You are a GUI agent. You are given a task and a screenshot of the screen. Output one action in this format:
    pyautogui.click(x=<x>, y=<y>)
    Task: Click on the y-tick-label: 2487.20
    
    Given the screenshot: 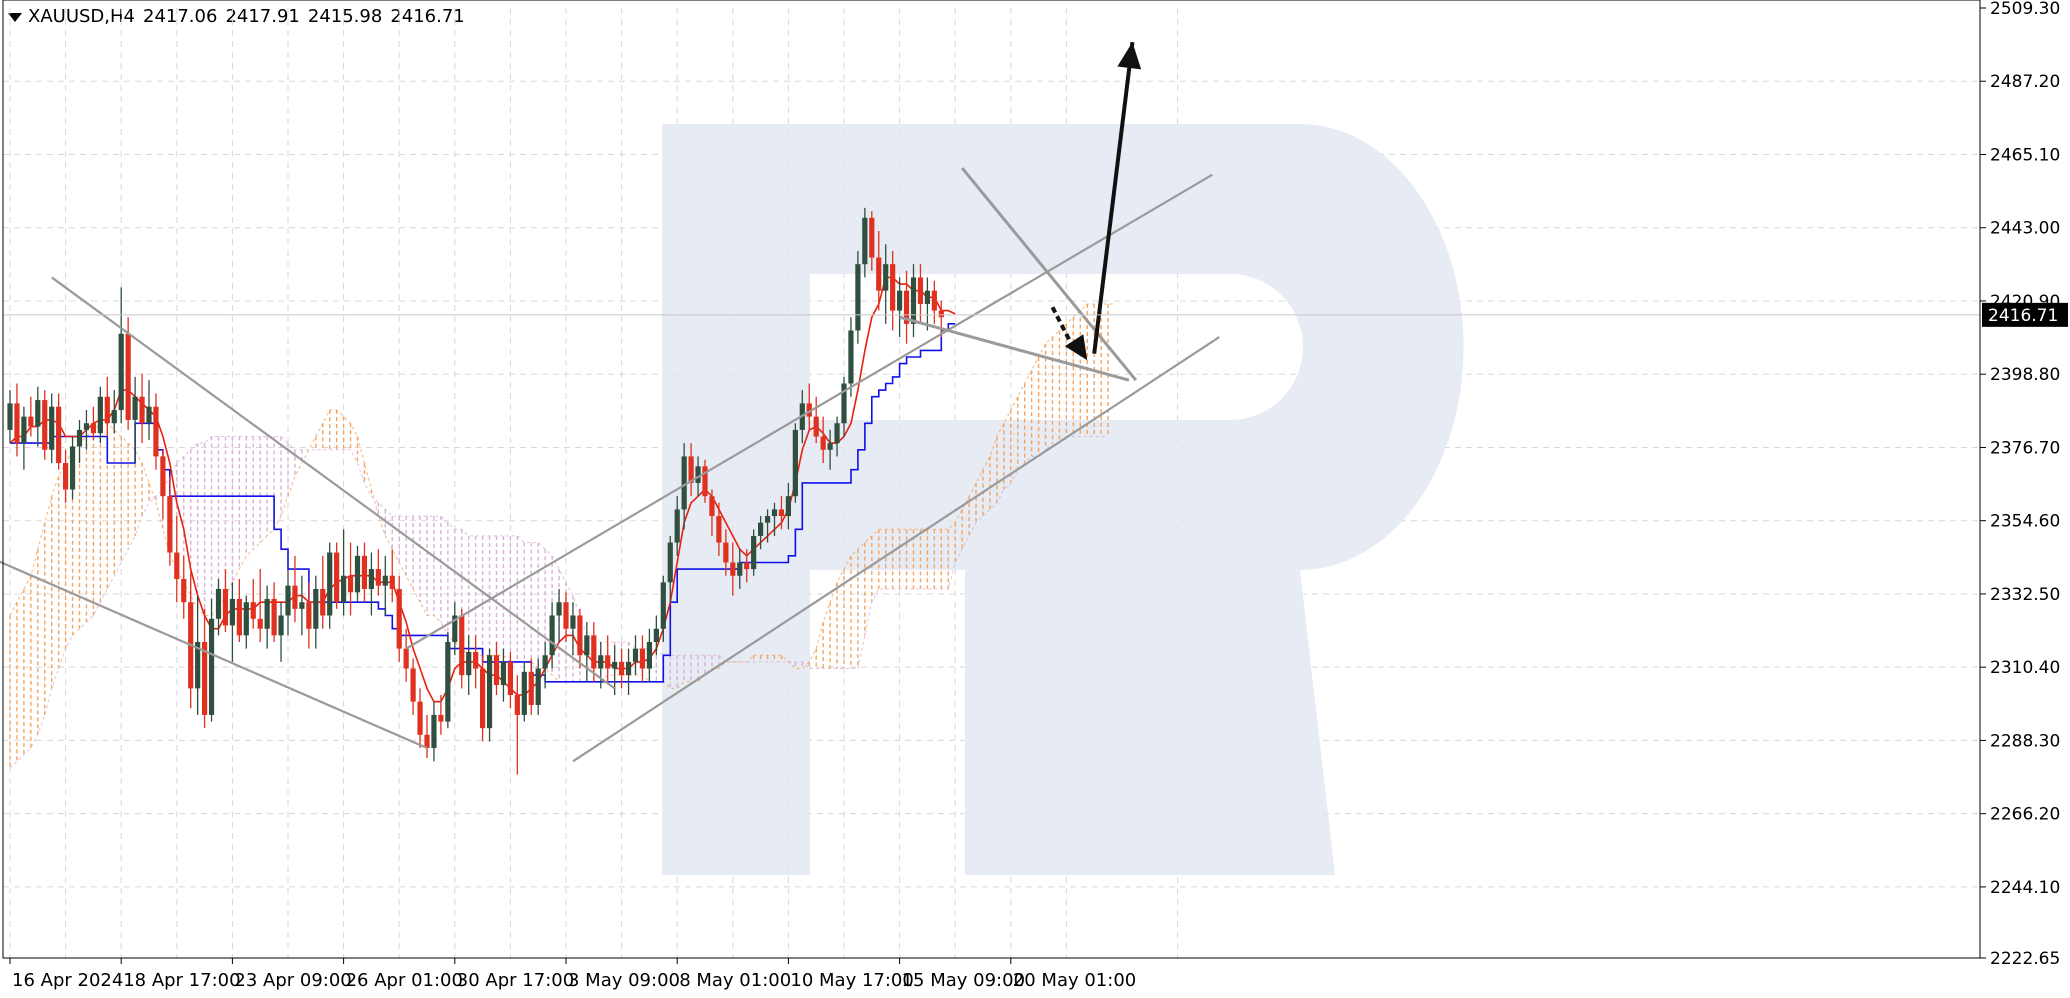 What is the action you would take?
    pyautogui.click(x=2025, y=82)
    